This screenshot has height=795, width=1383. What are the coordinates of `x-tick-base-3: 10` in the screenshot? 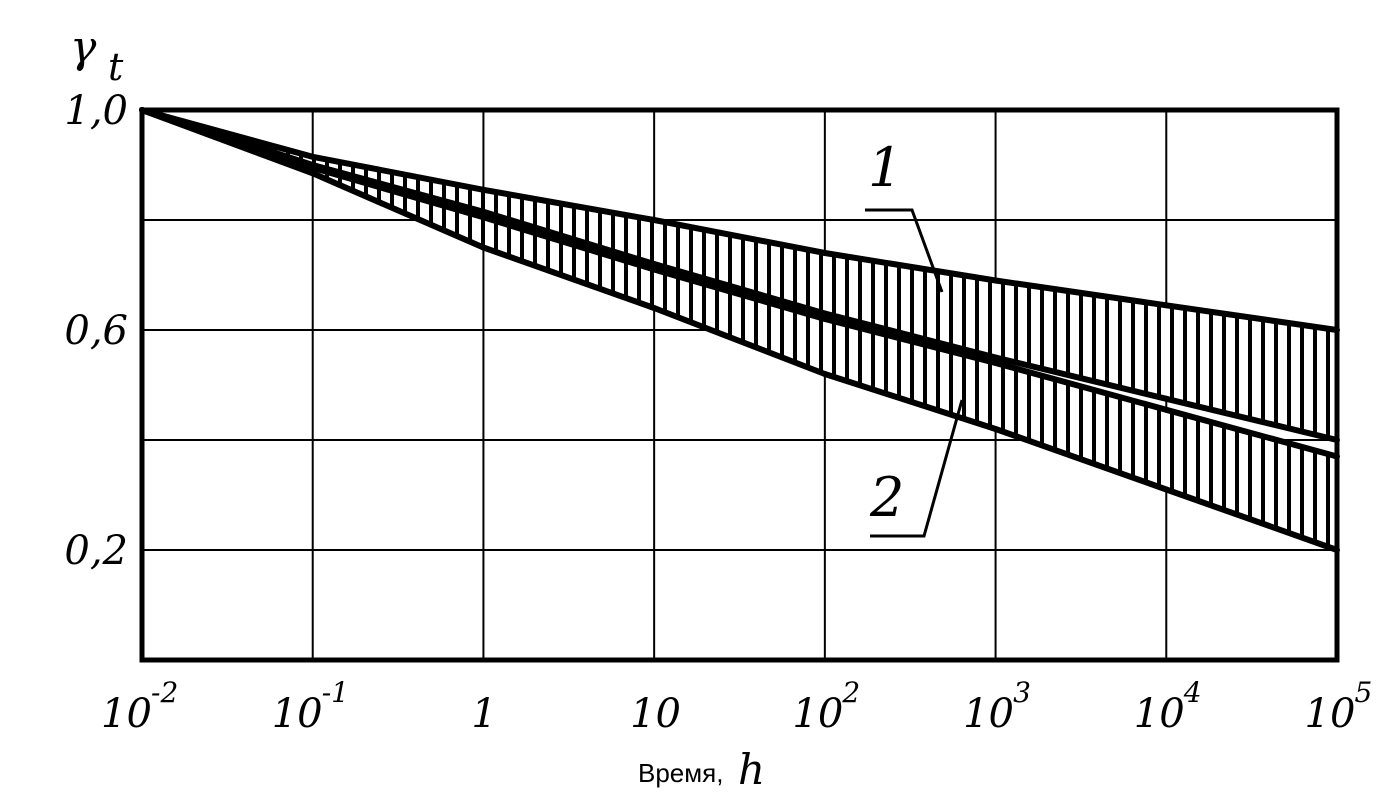 It's located at (655, 714).